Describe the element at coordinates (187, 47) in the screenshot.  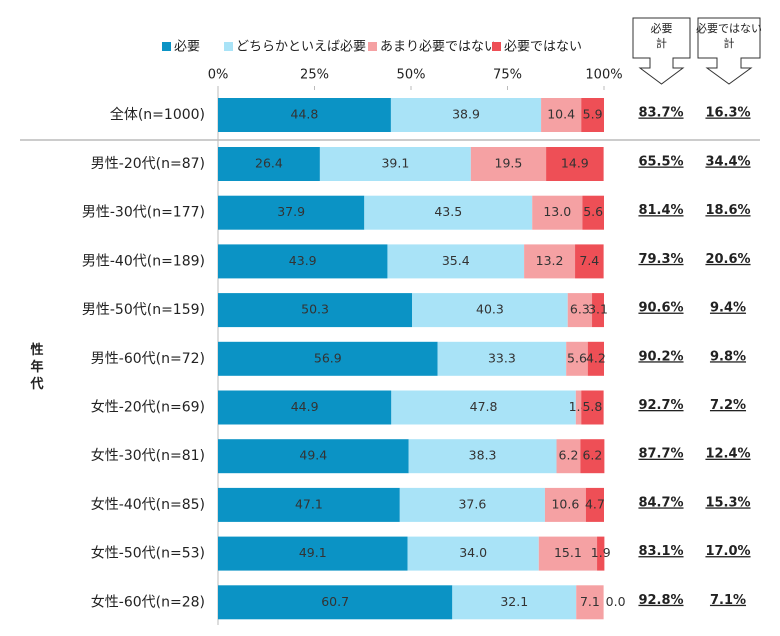
I see `legend-label: 必要` at that location.